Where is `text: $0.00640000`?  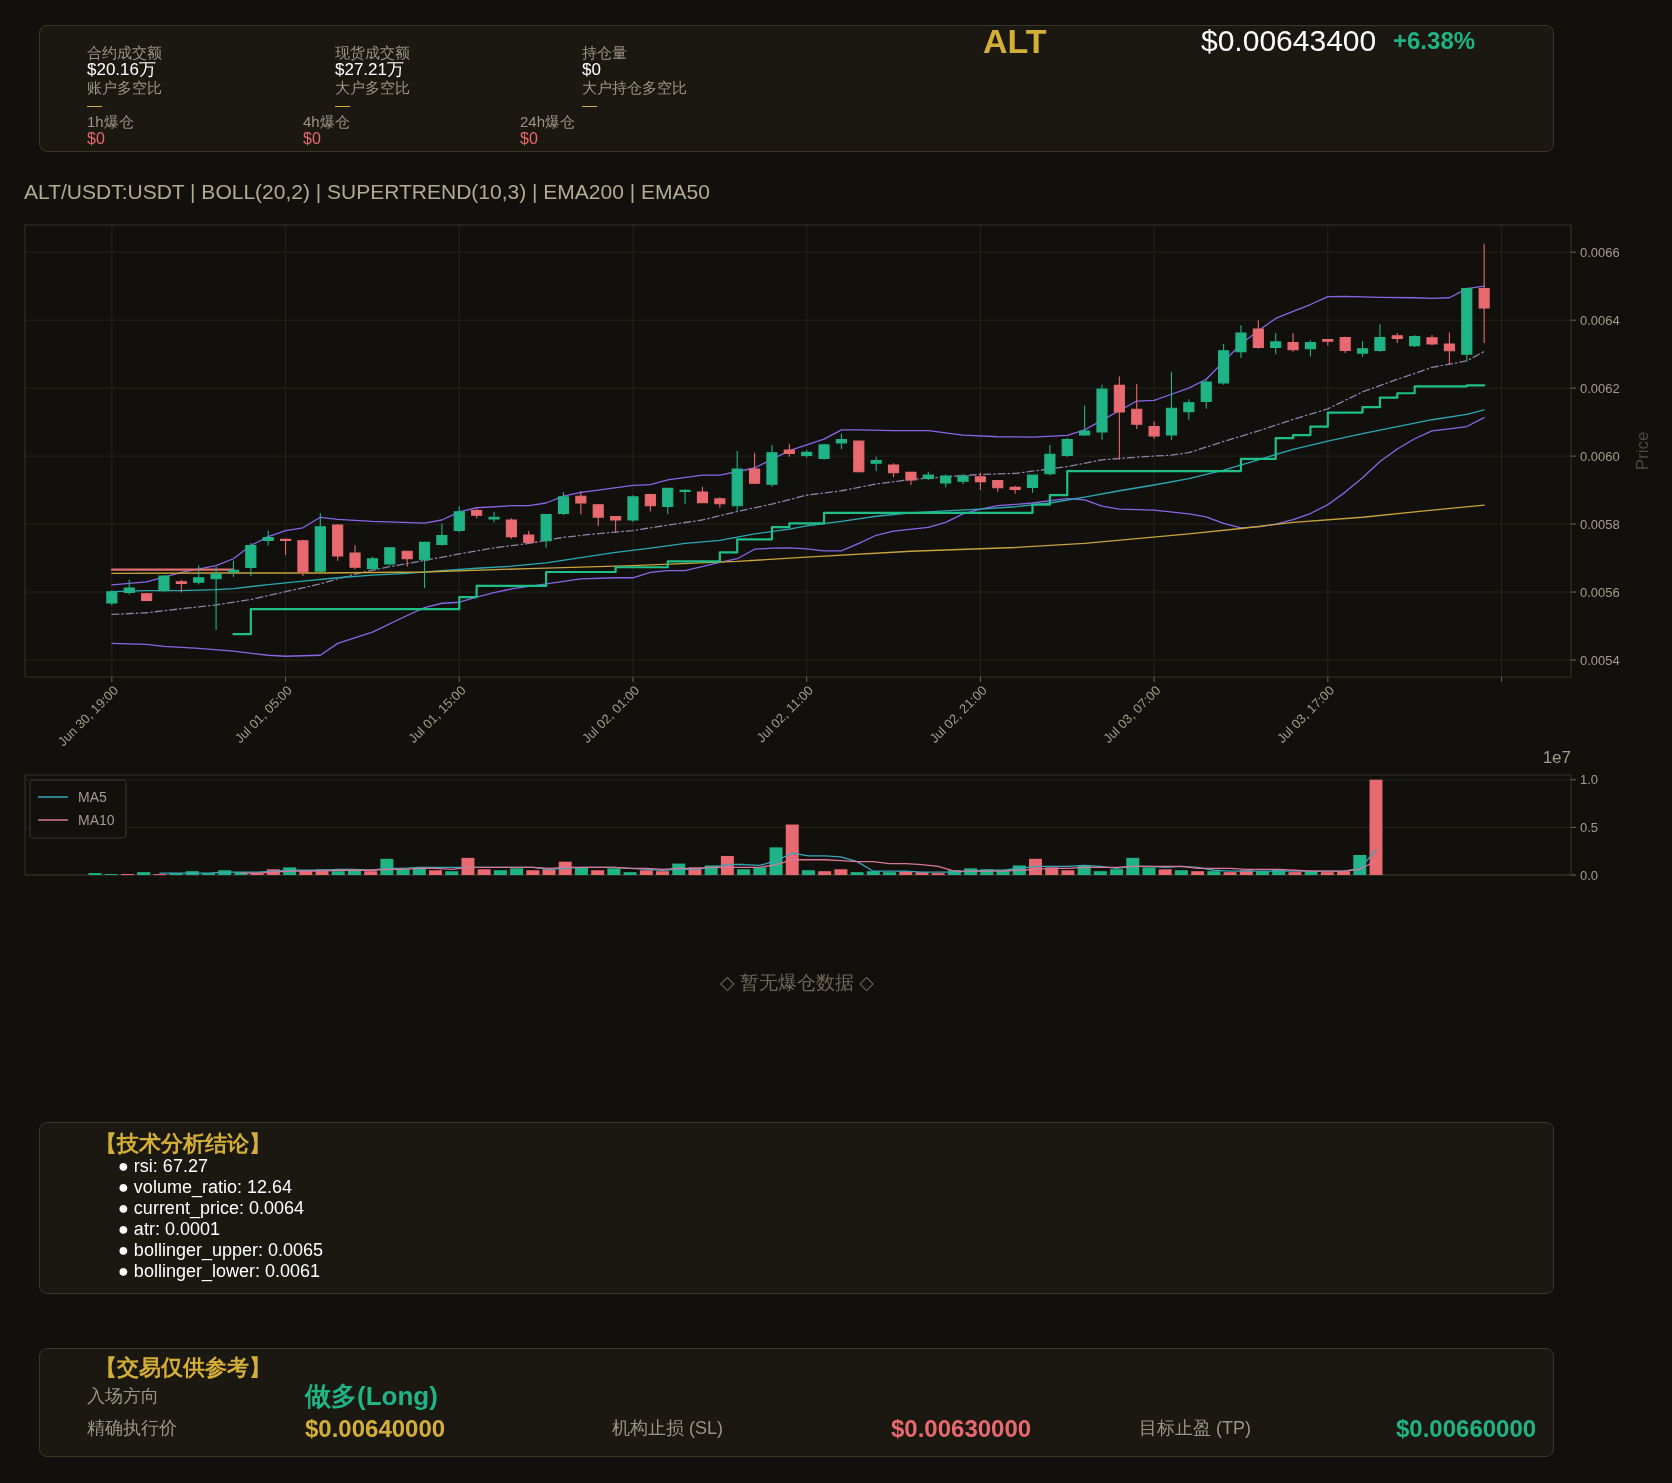
text: $0.00640000 is located at coordinates (375, 1429).